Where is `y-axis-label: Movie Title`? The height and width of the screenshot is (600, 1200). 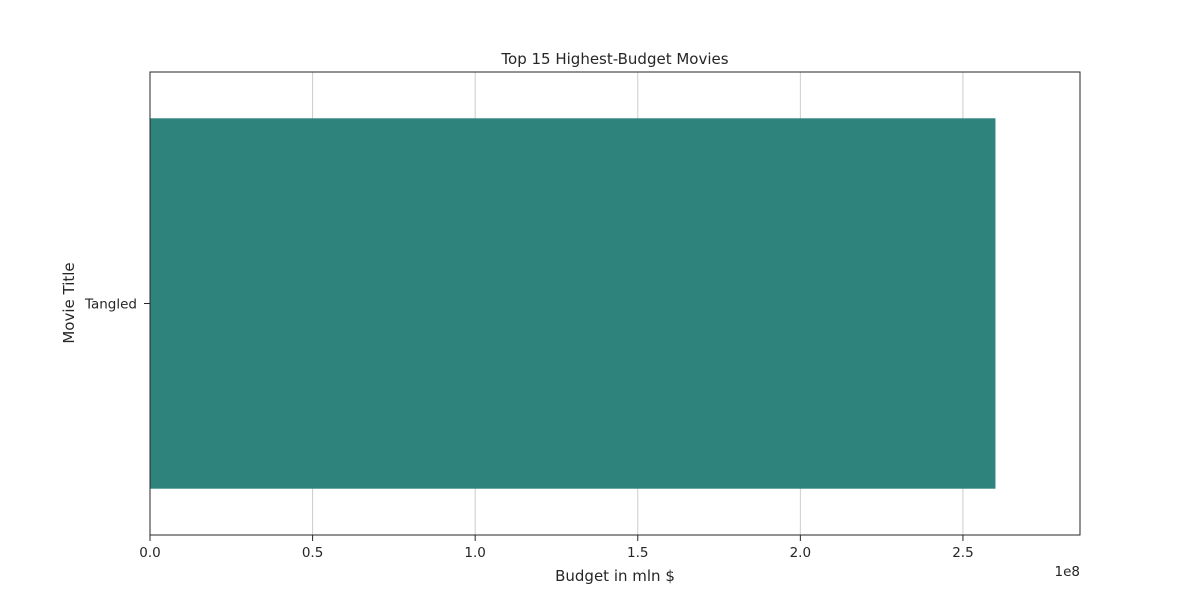
y-axis-label: Movie Title is located at coordinates (69, 302).